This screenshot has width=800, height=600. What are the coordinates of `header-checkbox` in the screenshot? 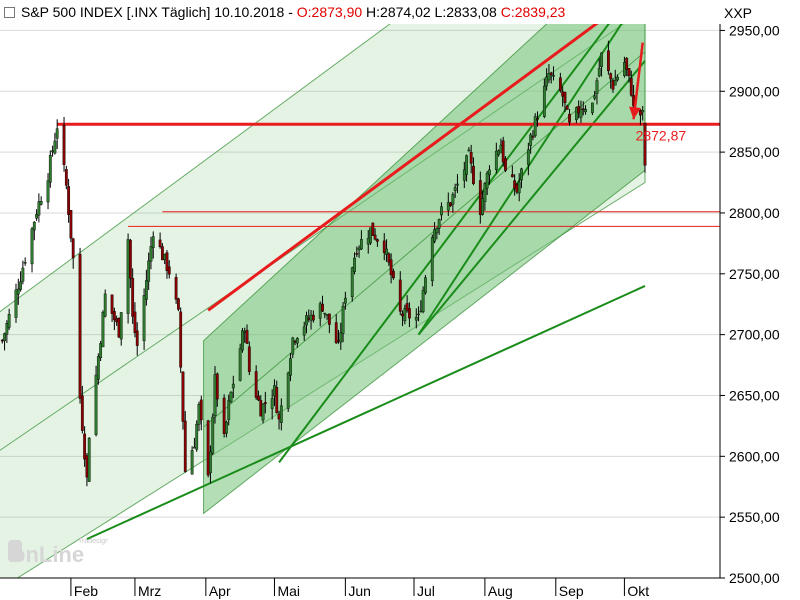 It's located at (9, 12).